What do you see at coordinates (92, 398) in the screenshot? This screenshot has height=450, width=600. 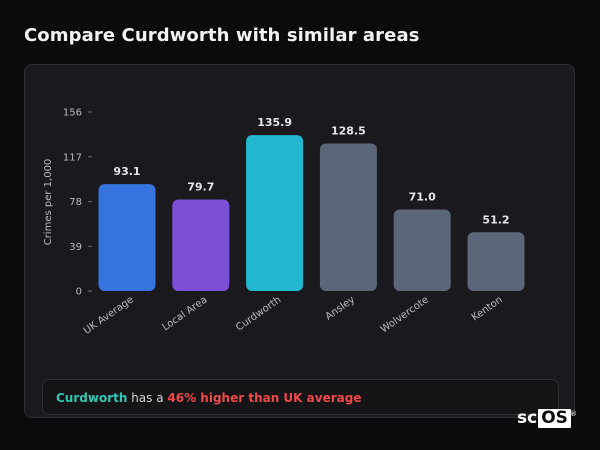 I see `summary-area-name: Curdworth` at bounding box center [92, 398].